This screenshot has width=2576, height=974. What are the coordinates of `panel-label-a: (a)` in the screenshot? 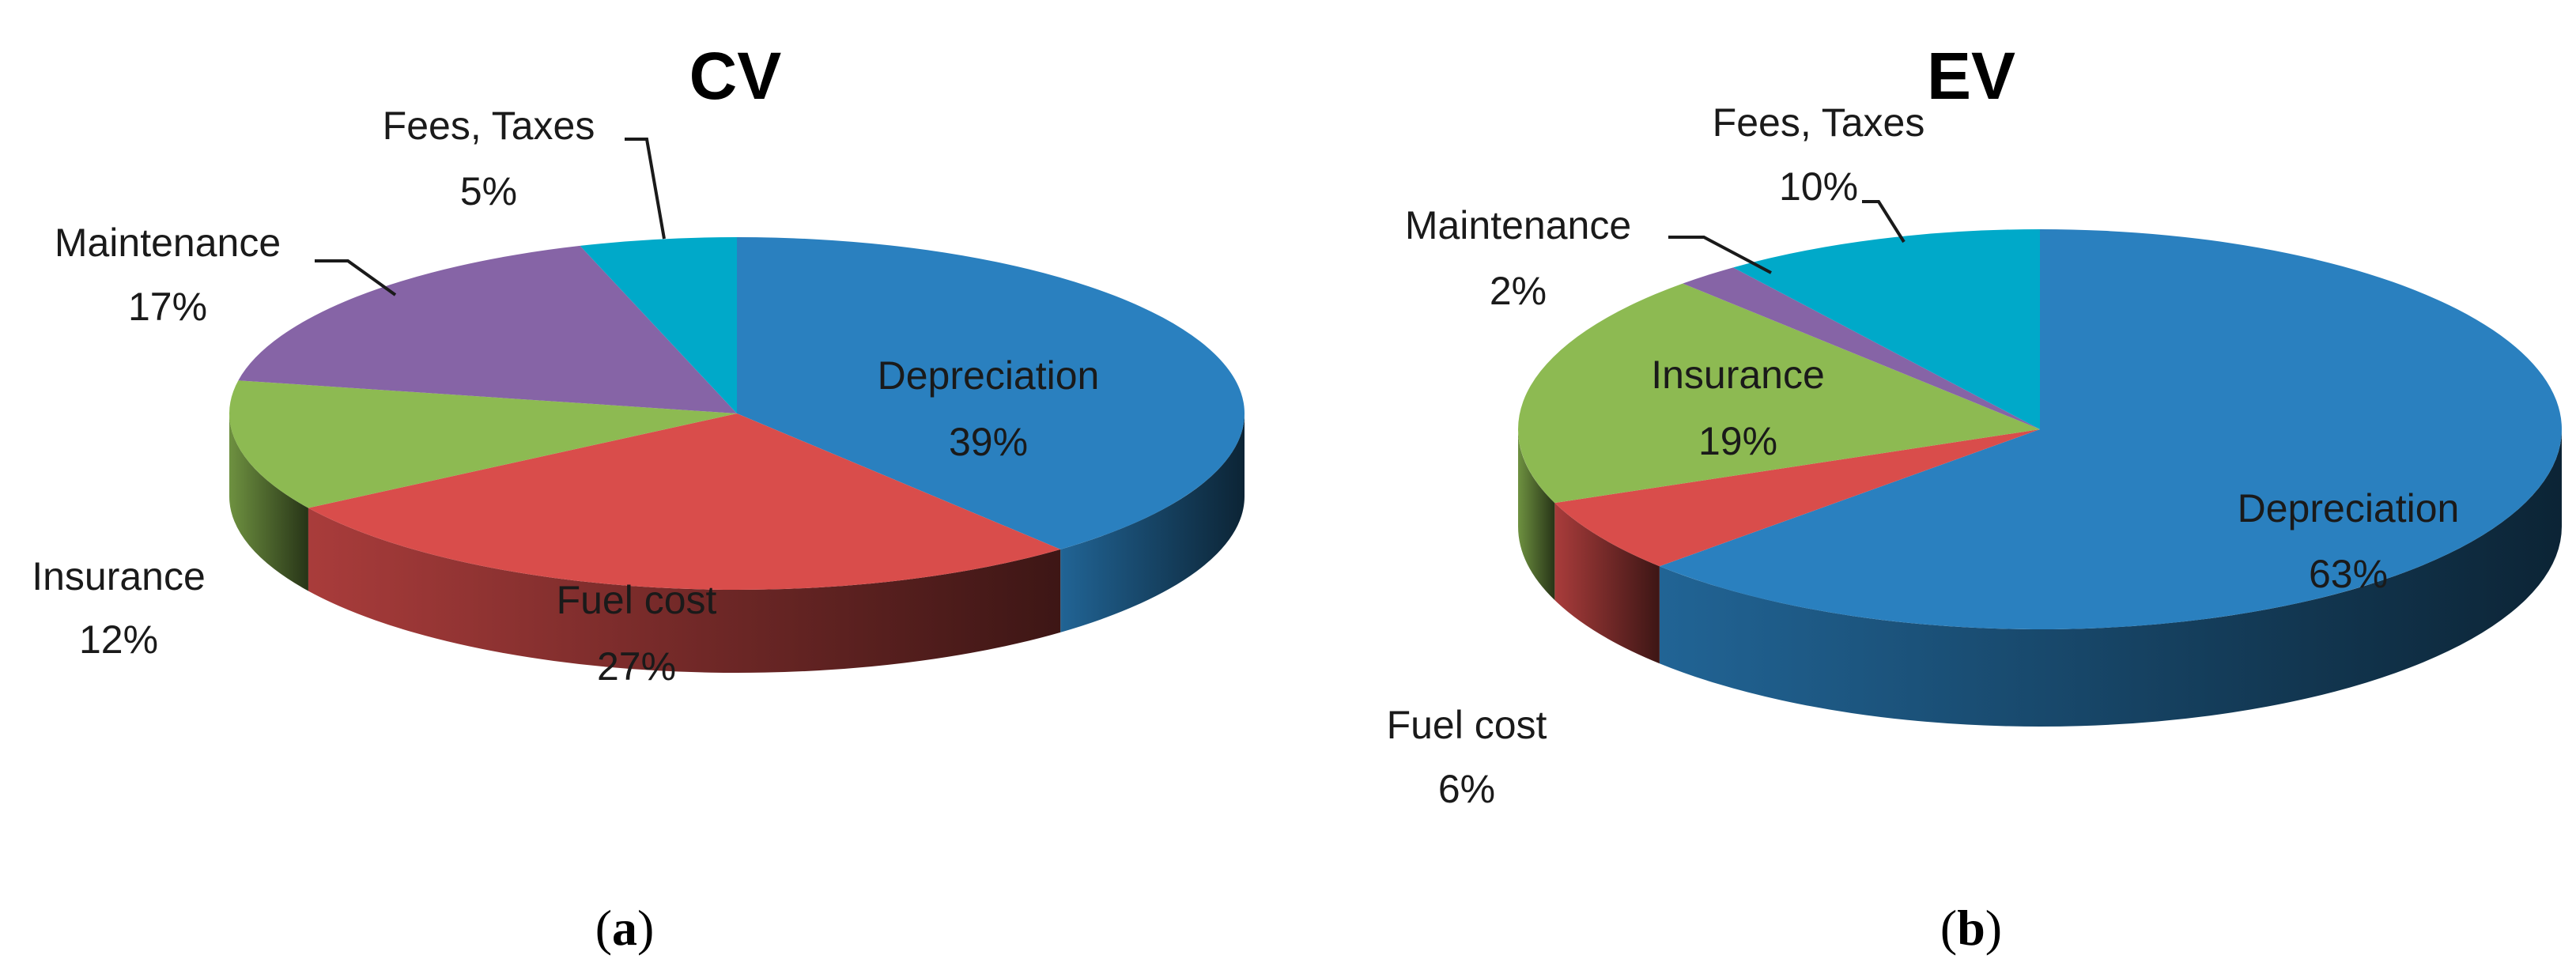 It's located at (625, 928).